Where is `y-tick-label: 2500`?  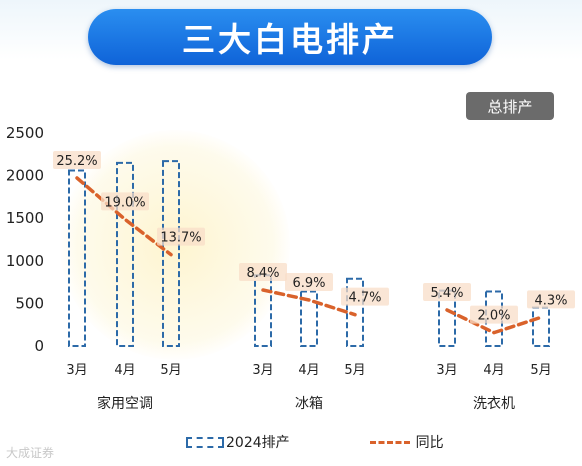 y-tick-label: 2500 is located at coordinates (25, 133).